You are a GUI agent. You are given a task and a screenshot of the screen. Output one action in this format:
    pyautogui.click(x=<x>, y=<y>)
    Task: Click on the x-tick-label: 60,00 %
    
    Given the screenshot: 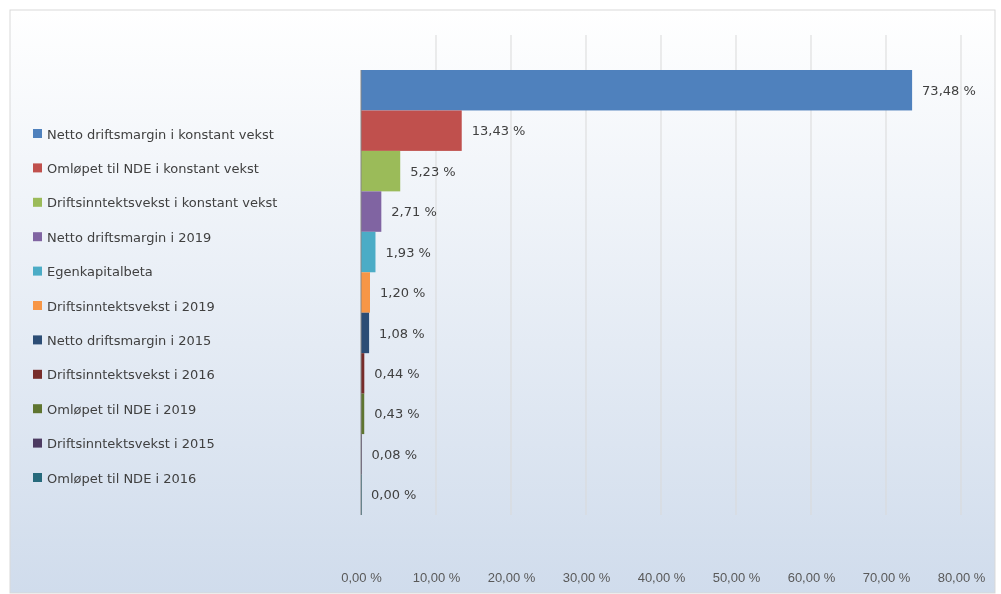 What is the action you would take?
    pyautogui.click(x=811, y=578)
    